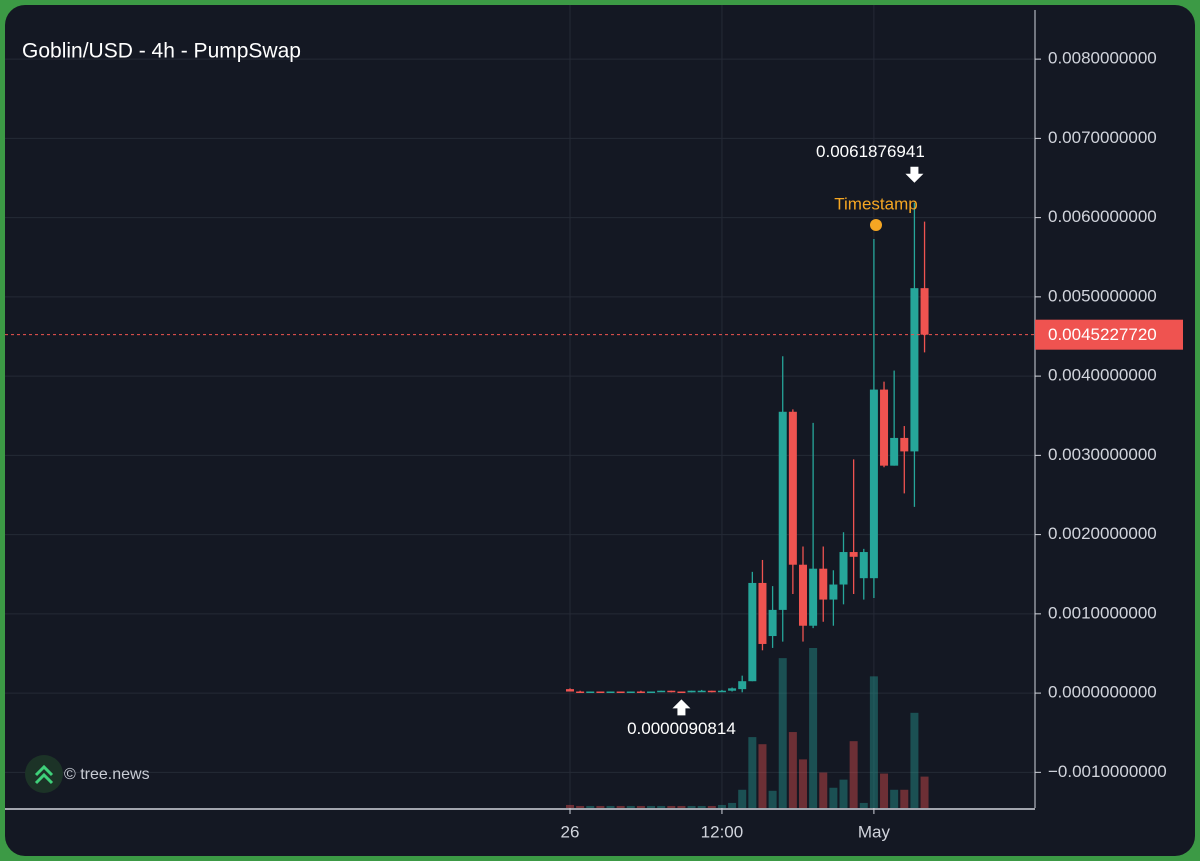 The width and height of the screenshot is (1200, 861). What do you see at coordinates (1102, 692) in the screenshot?
I see `y-tick-label: 0.0000000000` at bounding box center [1102, 692].